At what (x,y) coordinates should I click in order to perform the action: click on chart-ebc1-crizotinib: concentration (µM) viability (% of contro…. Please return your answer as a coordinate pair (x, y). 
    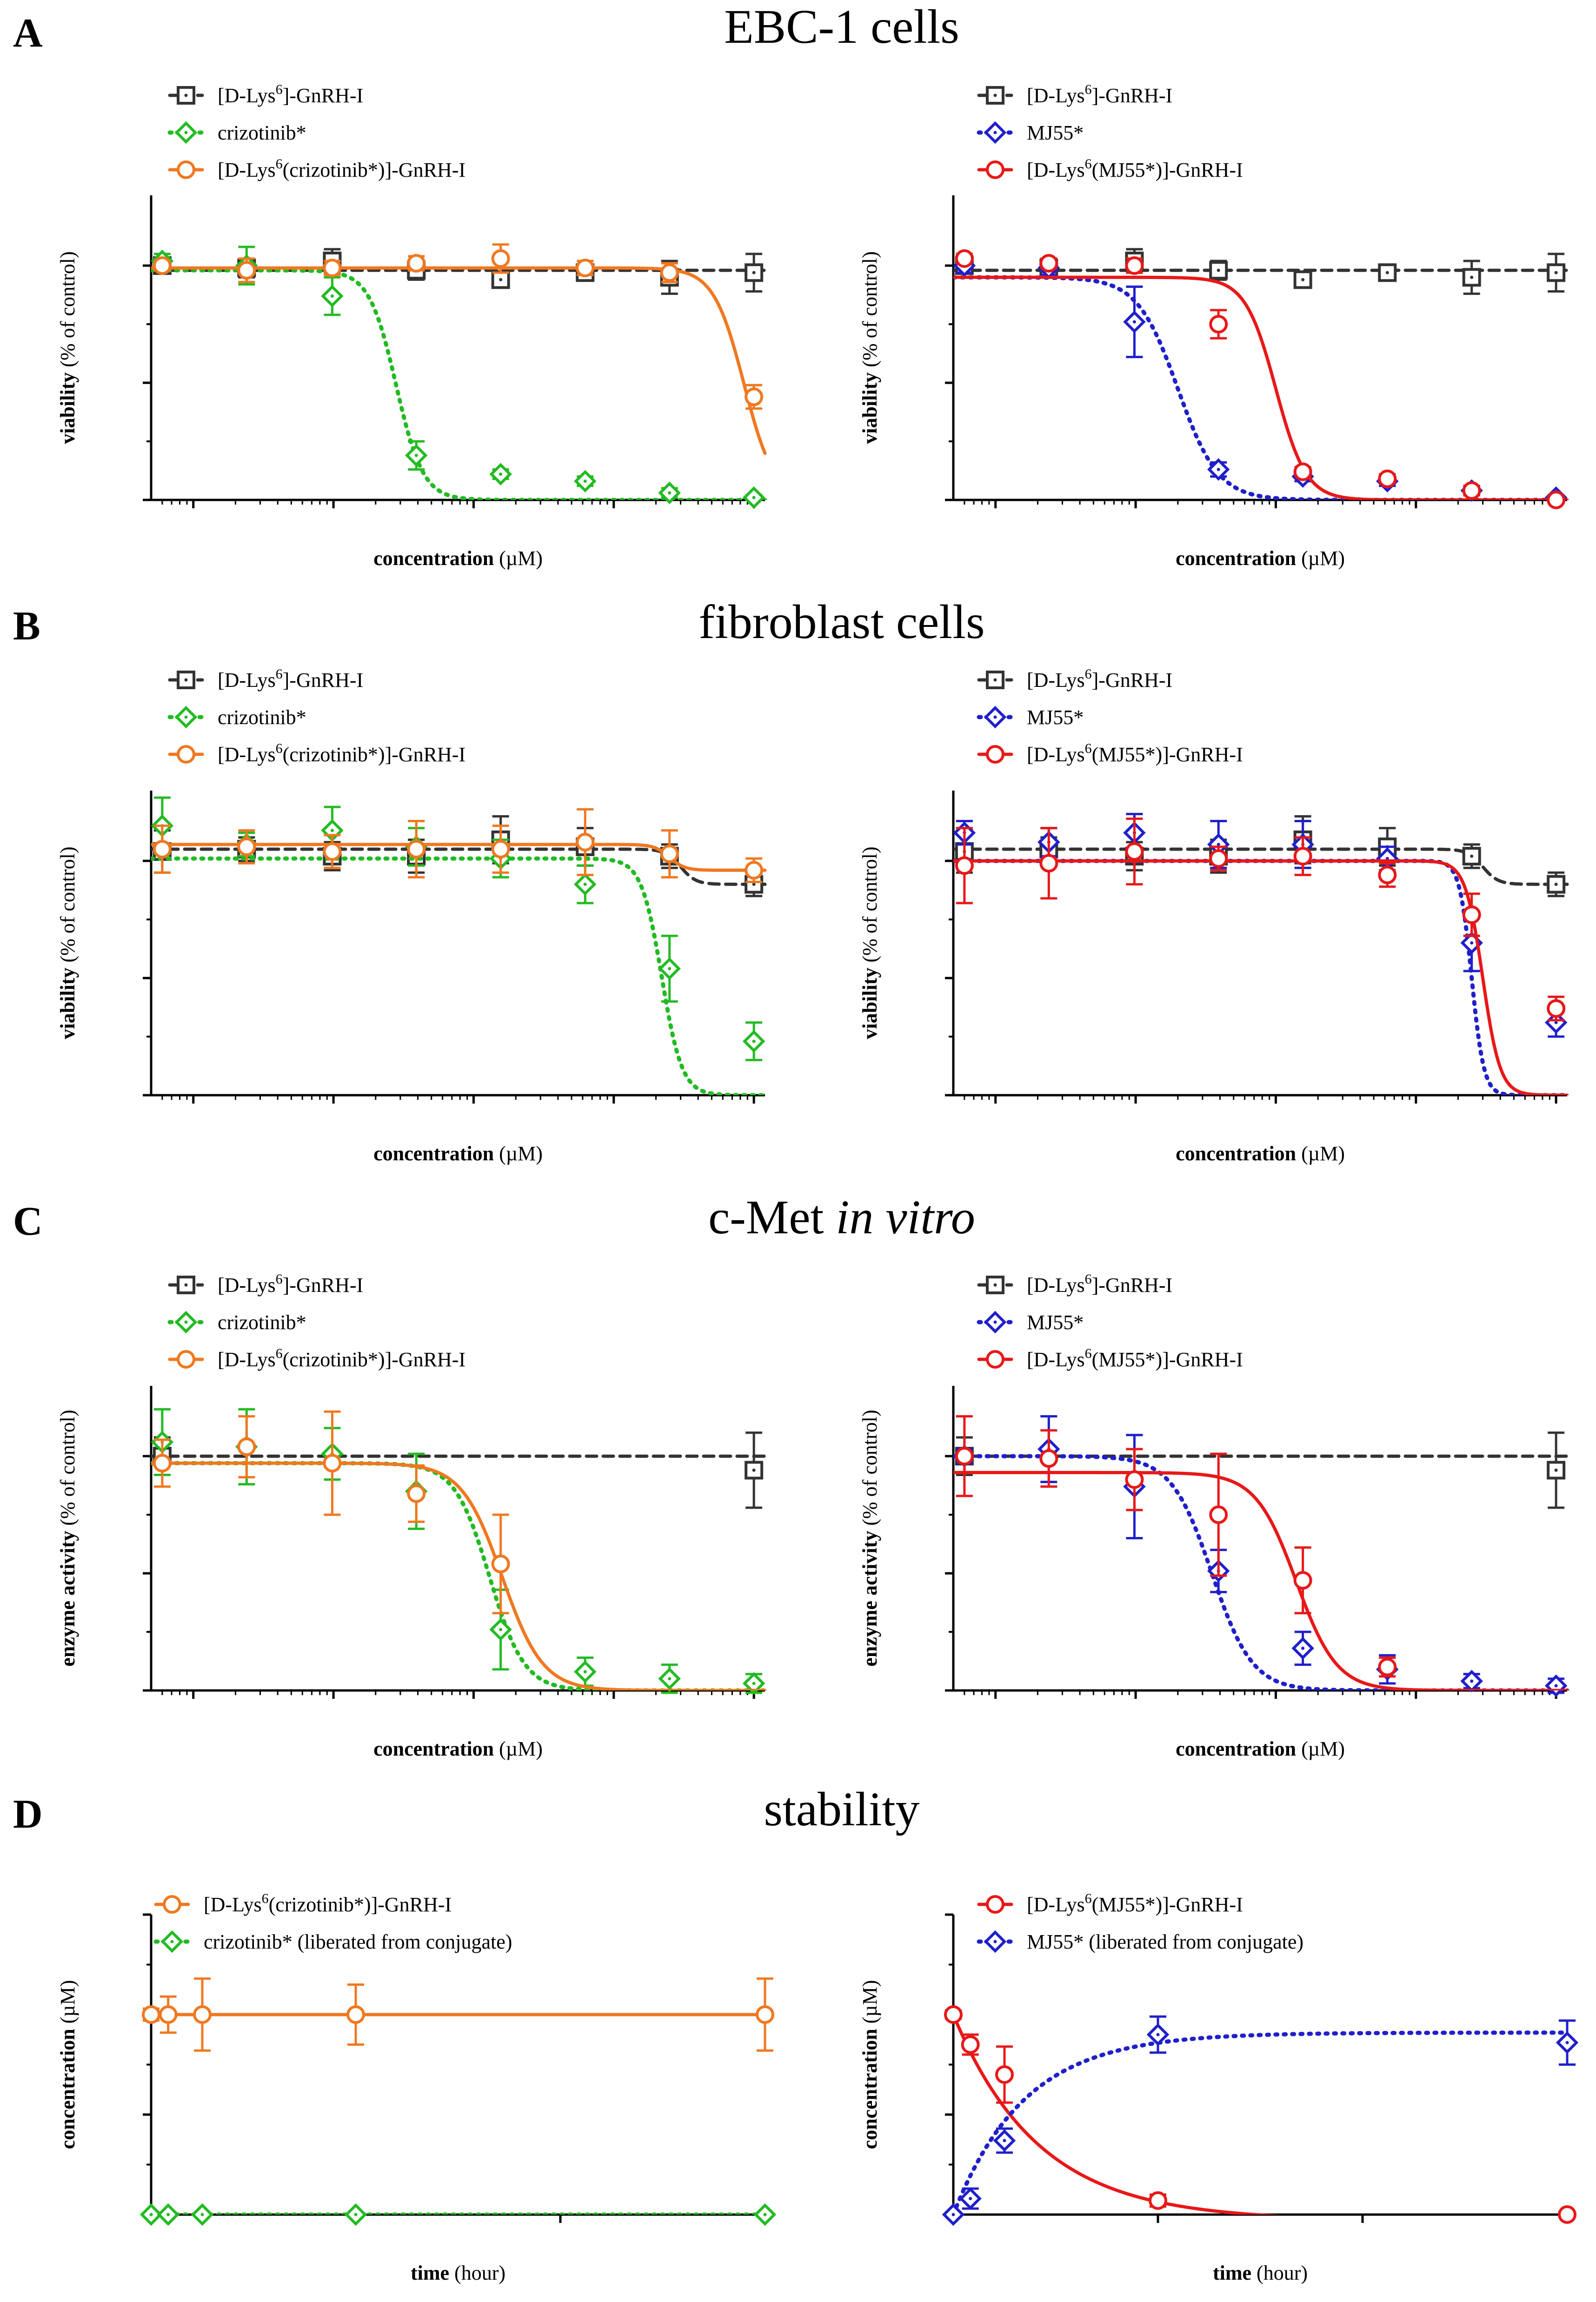
    Looking at the image, I should click on (412, 326).